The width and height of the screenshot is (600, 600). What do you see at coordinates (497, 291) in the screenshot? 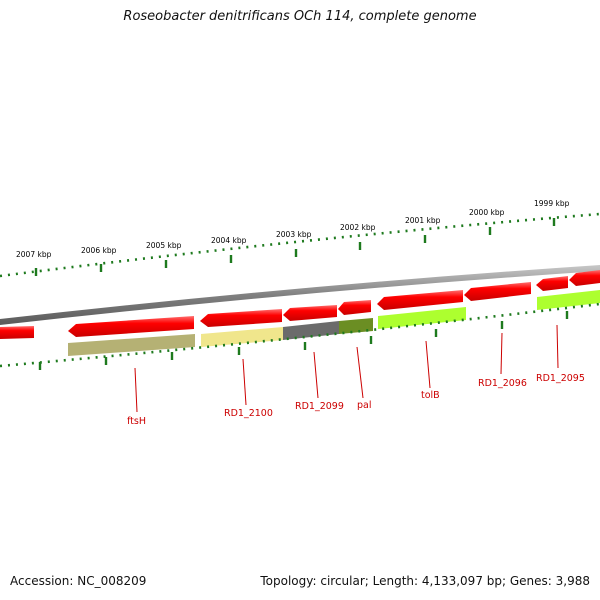
I see `cds-arrow-rd1-2096` at bounding box center [497, 291].